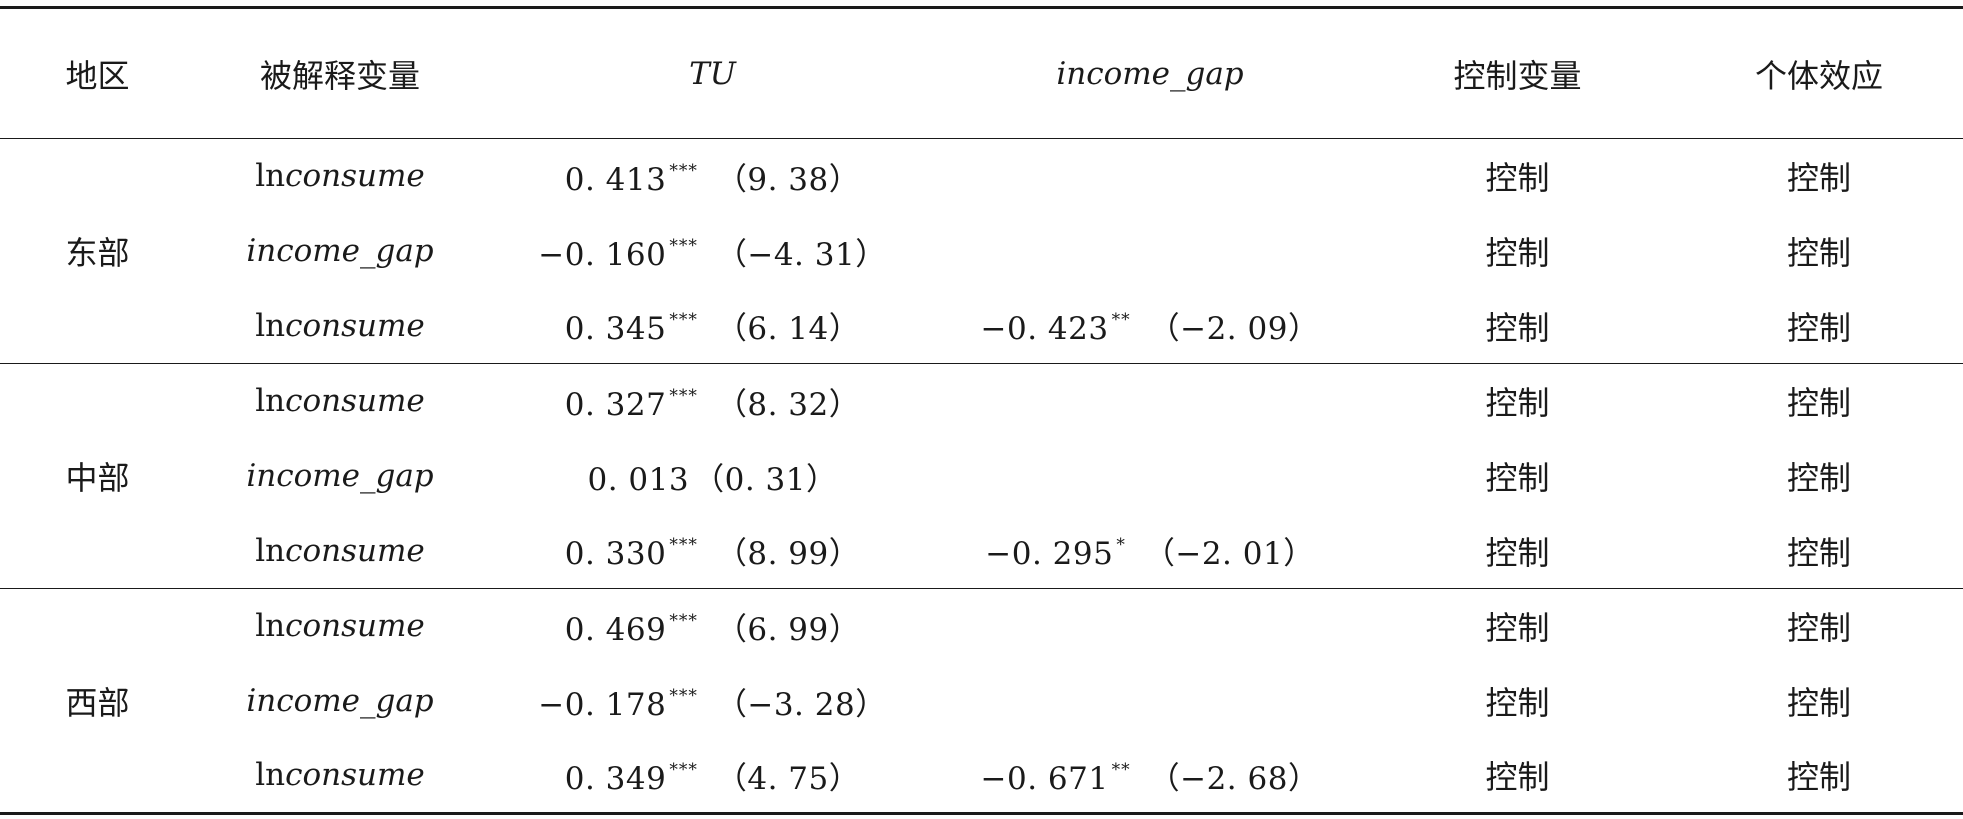 The image size is (1963, 819). Describe the element at coordinates (712, 776) in the screenshot. I see `tu-coefficient-cell: 0. 349 *** （4. 75）` at that location.